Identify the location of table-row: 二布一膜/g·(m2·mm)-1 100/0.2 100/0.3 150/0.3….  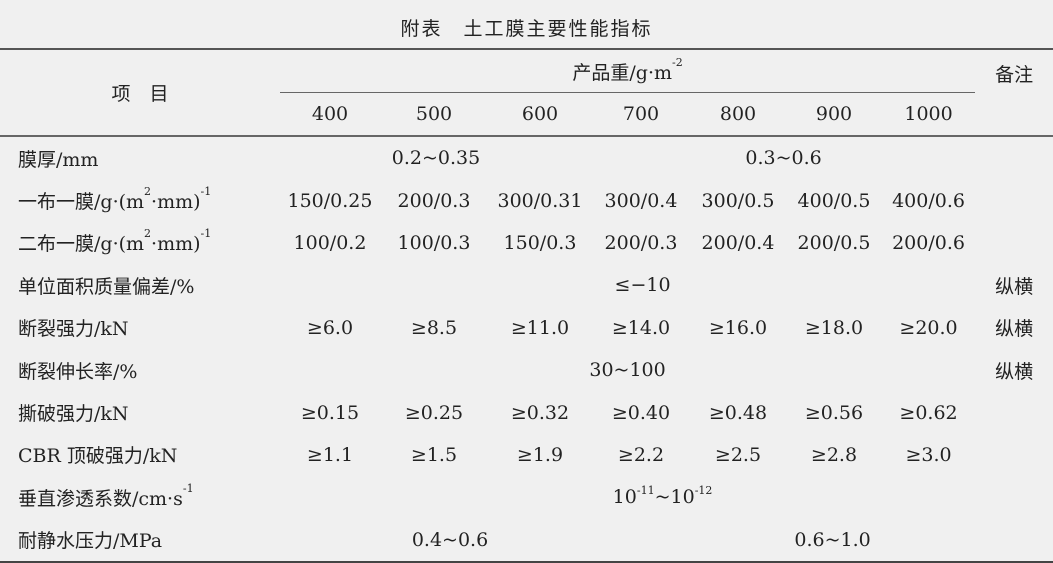
(526, 243).